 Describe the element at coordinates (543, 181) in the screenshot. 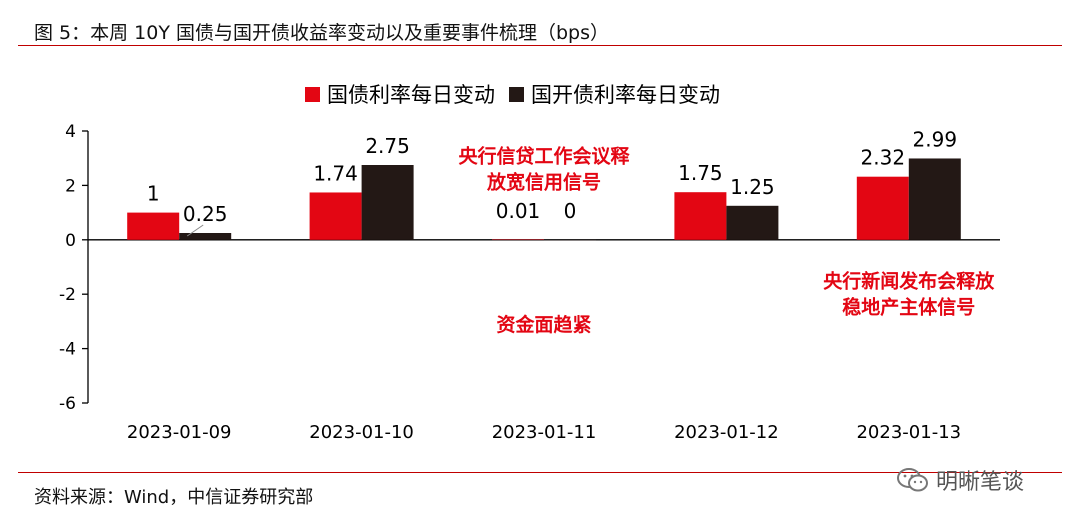

I see `annotation-text: 放宽信用信号` at that location.